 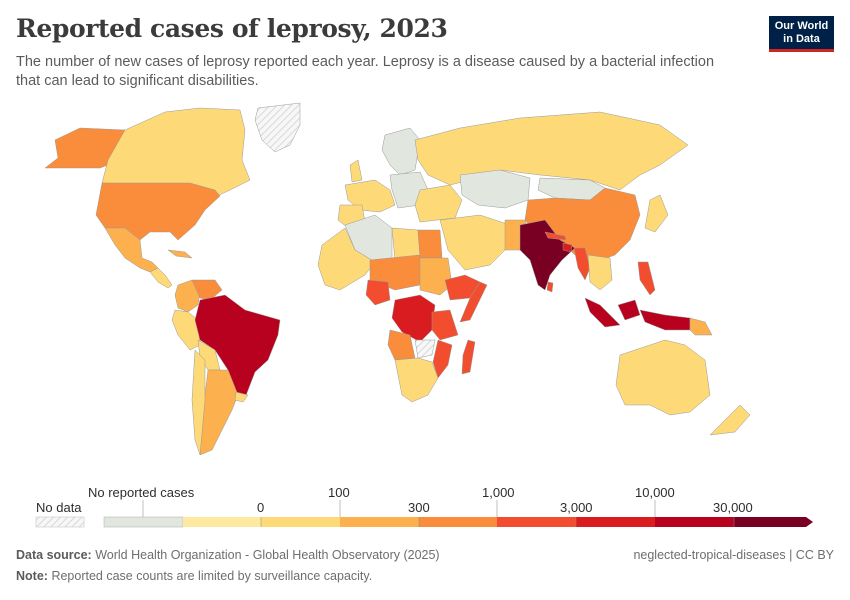 I want to click on region-nepal, so click(x=555, y=236).